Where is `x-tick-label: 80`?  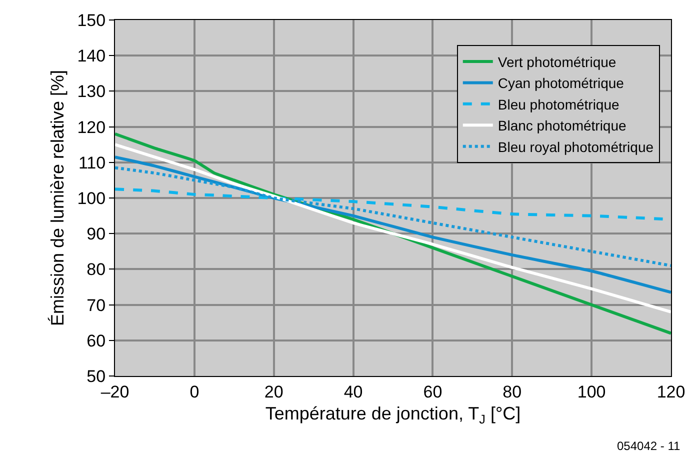 x-tick-label: 80 is located at coordinates (512, 392).